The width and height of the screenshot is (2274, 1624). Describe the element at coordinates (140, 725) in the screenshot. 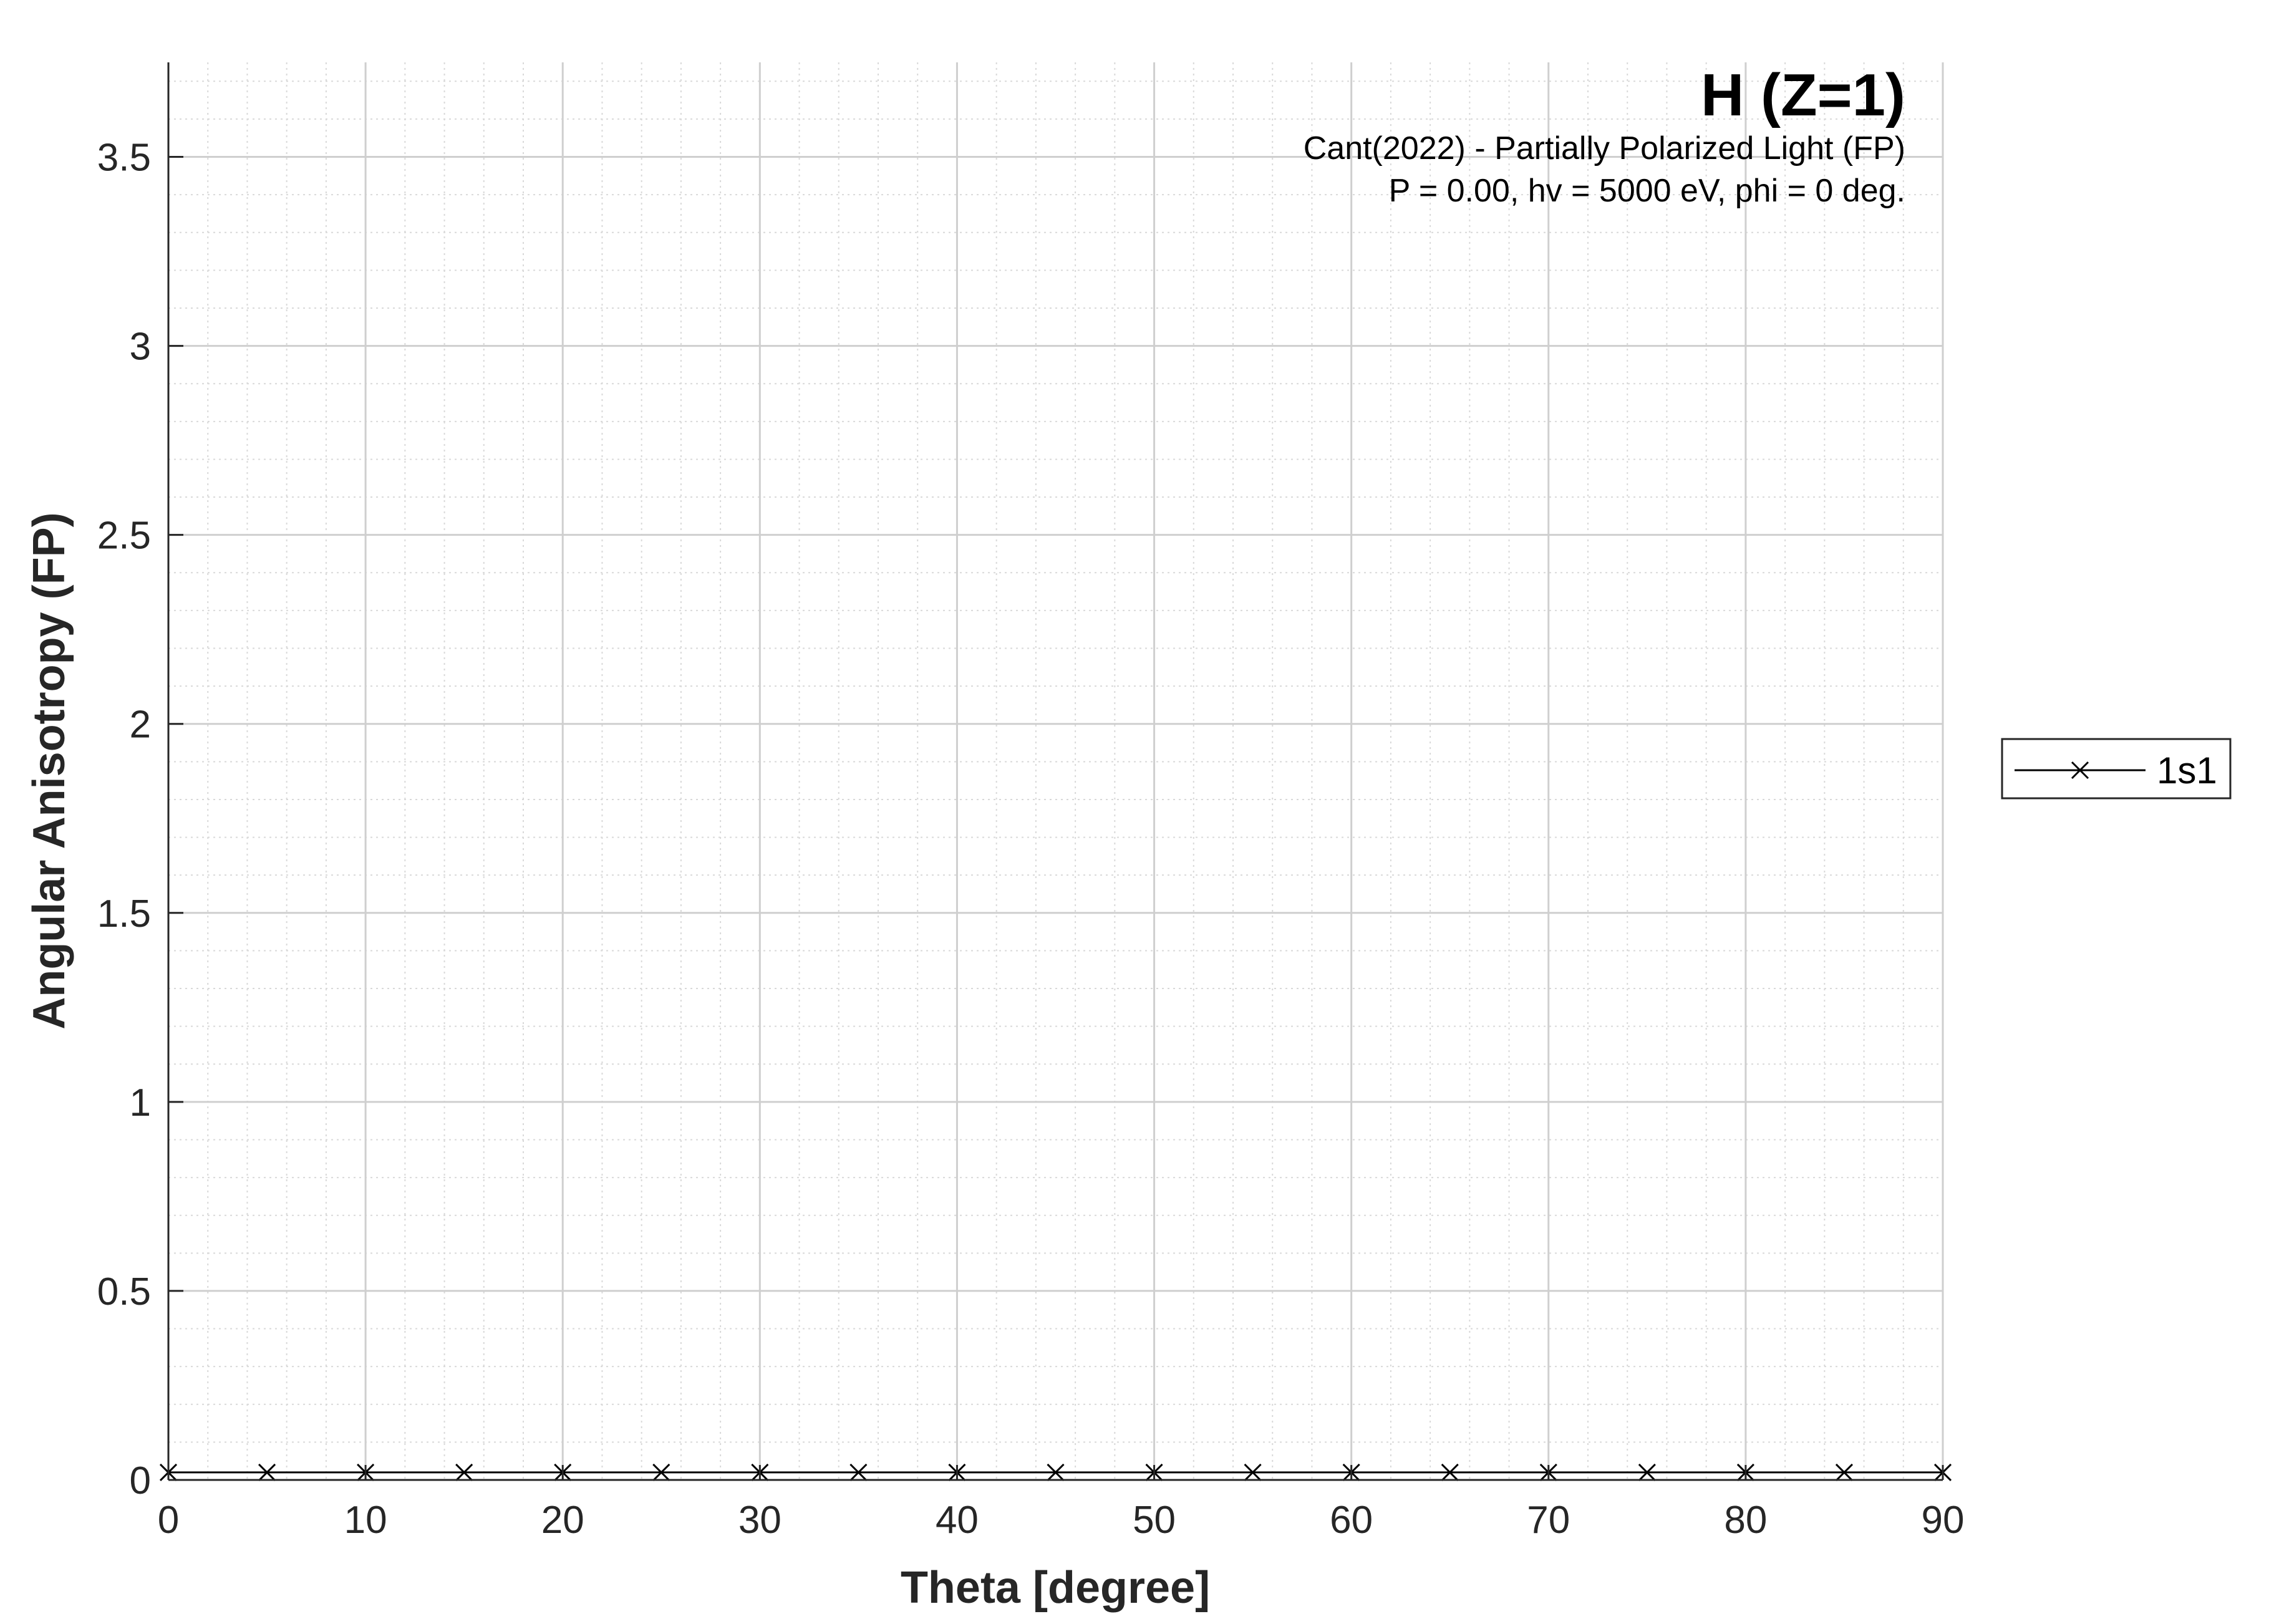

I see `y-tick-label-2: 2` at that location.